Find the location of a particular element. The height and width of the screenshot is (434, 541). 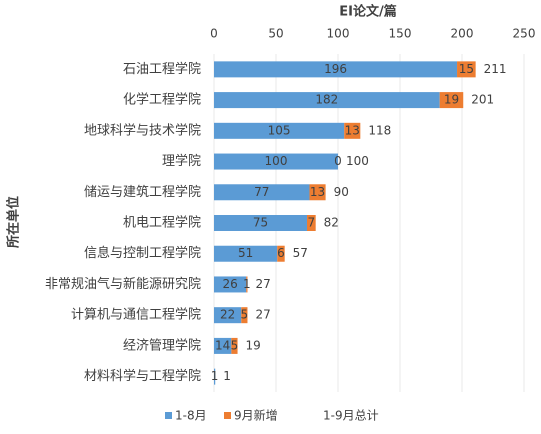

x-tick-label: 50 is located at coordinates (275, 34).